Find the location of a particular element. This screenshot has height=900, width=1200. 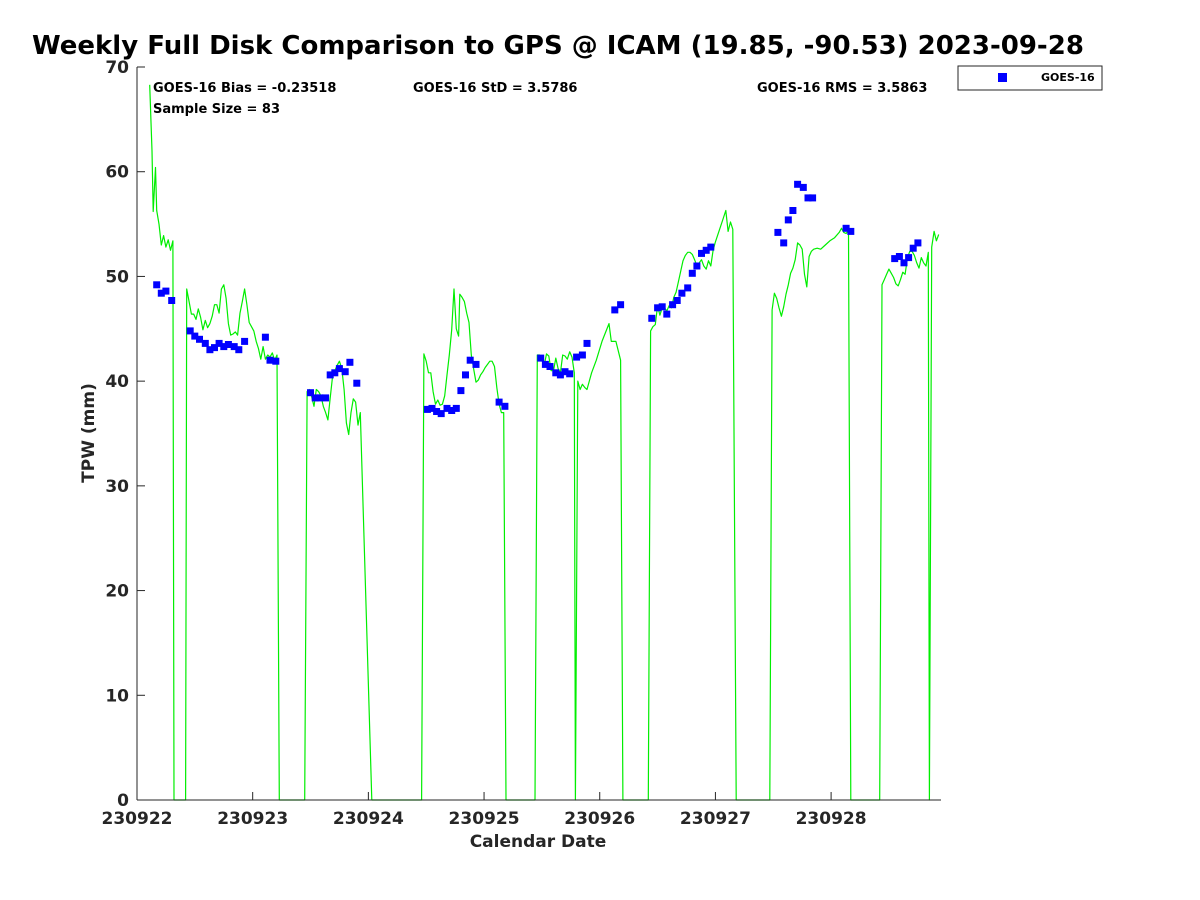

y-axis-label: TPW (mm) is located at coordinates (89, 433).